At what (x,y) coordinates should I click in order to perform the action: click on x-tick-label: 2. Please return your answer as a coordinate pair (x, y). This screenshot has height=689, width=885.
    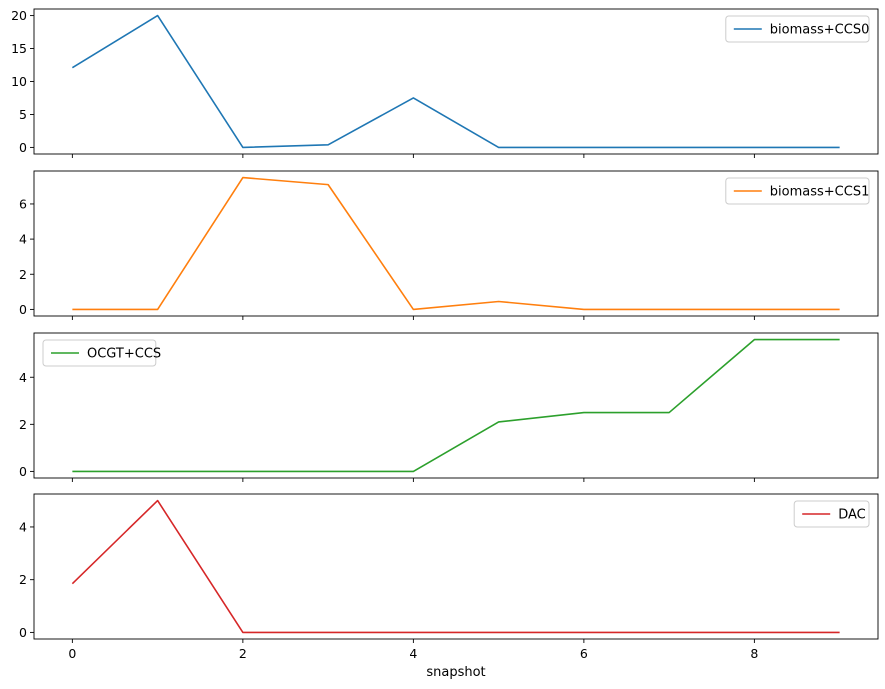
    Looking at the image, I should click on (243, 653).